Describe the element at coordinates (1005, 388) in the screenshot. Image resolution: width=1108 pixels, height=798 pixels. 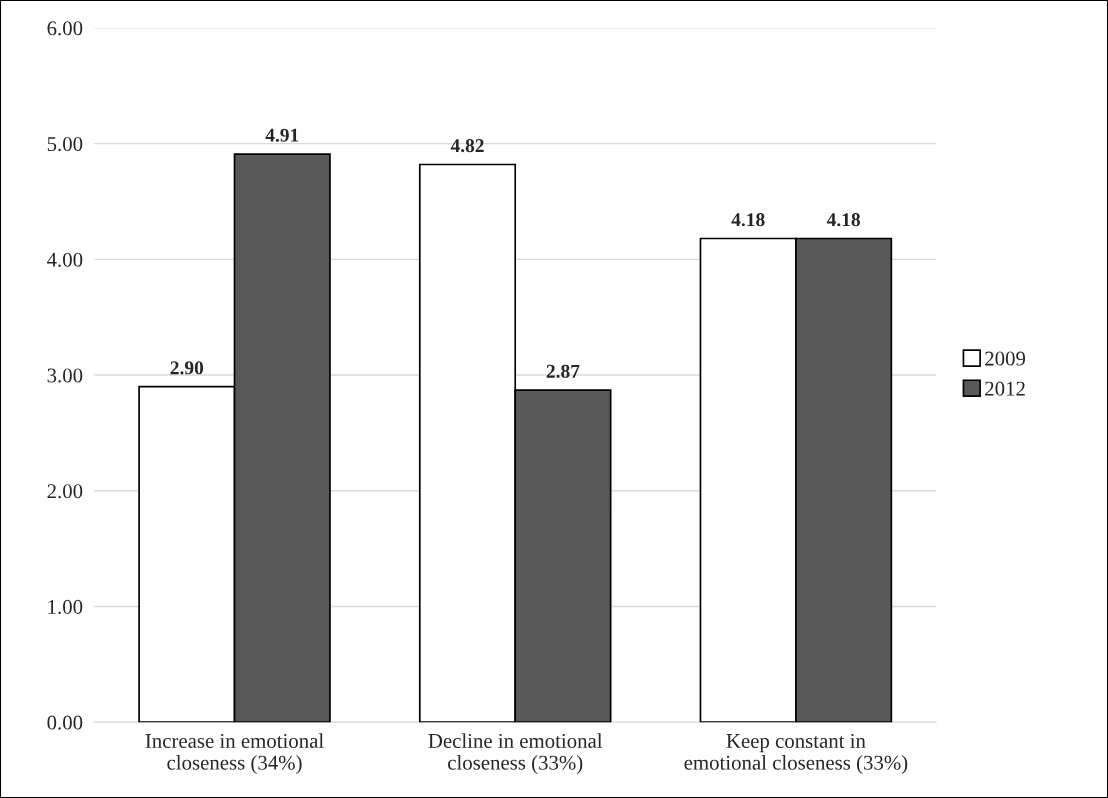
I see `legend-label: 2012` at that location.